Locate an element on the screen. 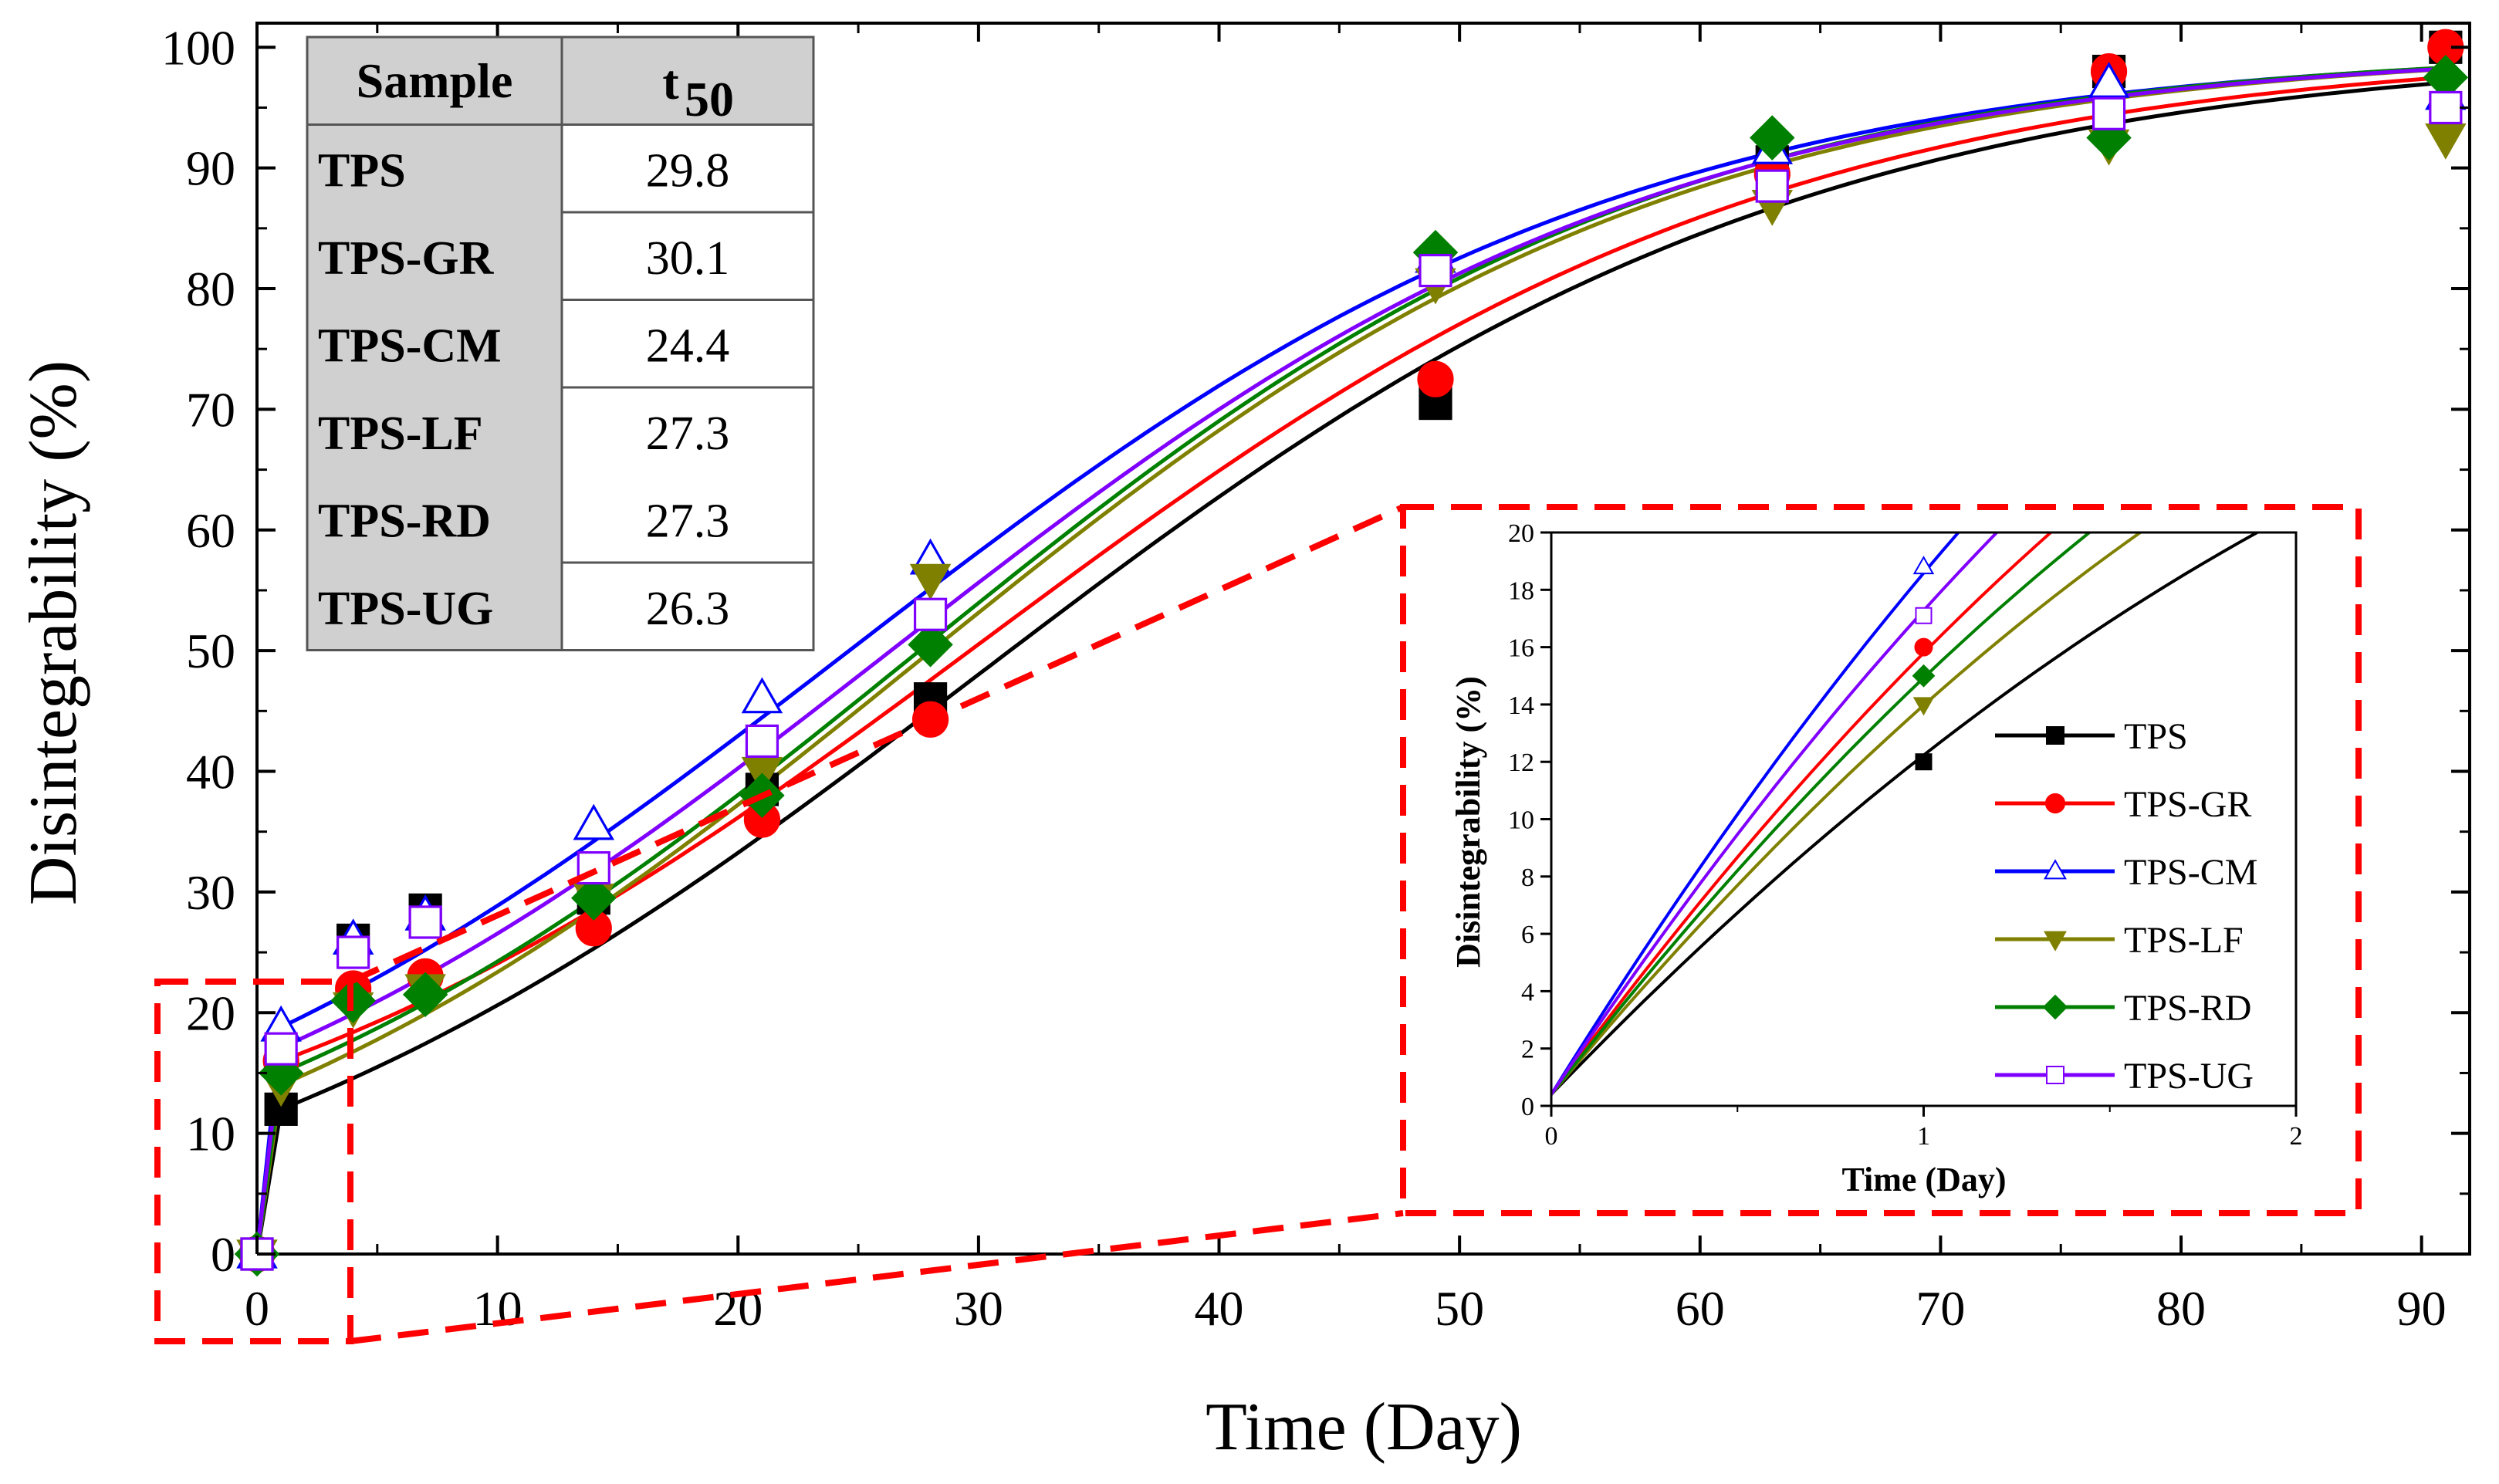 This screenshot has height=1484, width=2499. data-point-tps-gr is located at coordinates (1435, 378).